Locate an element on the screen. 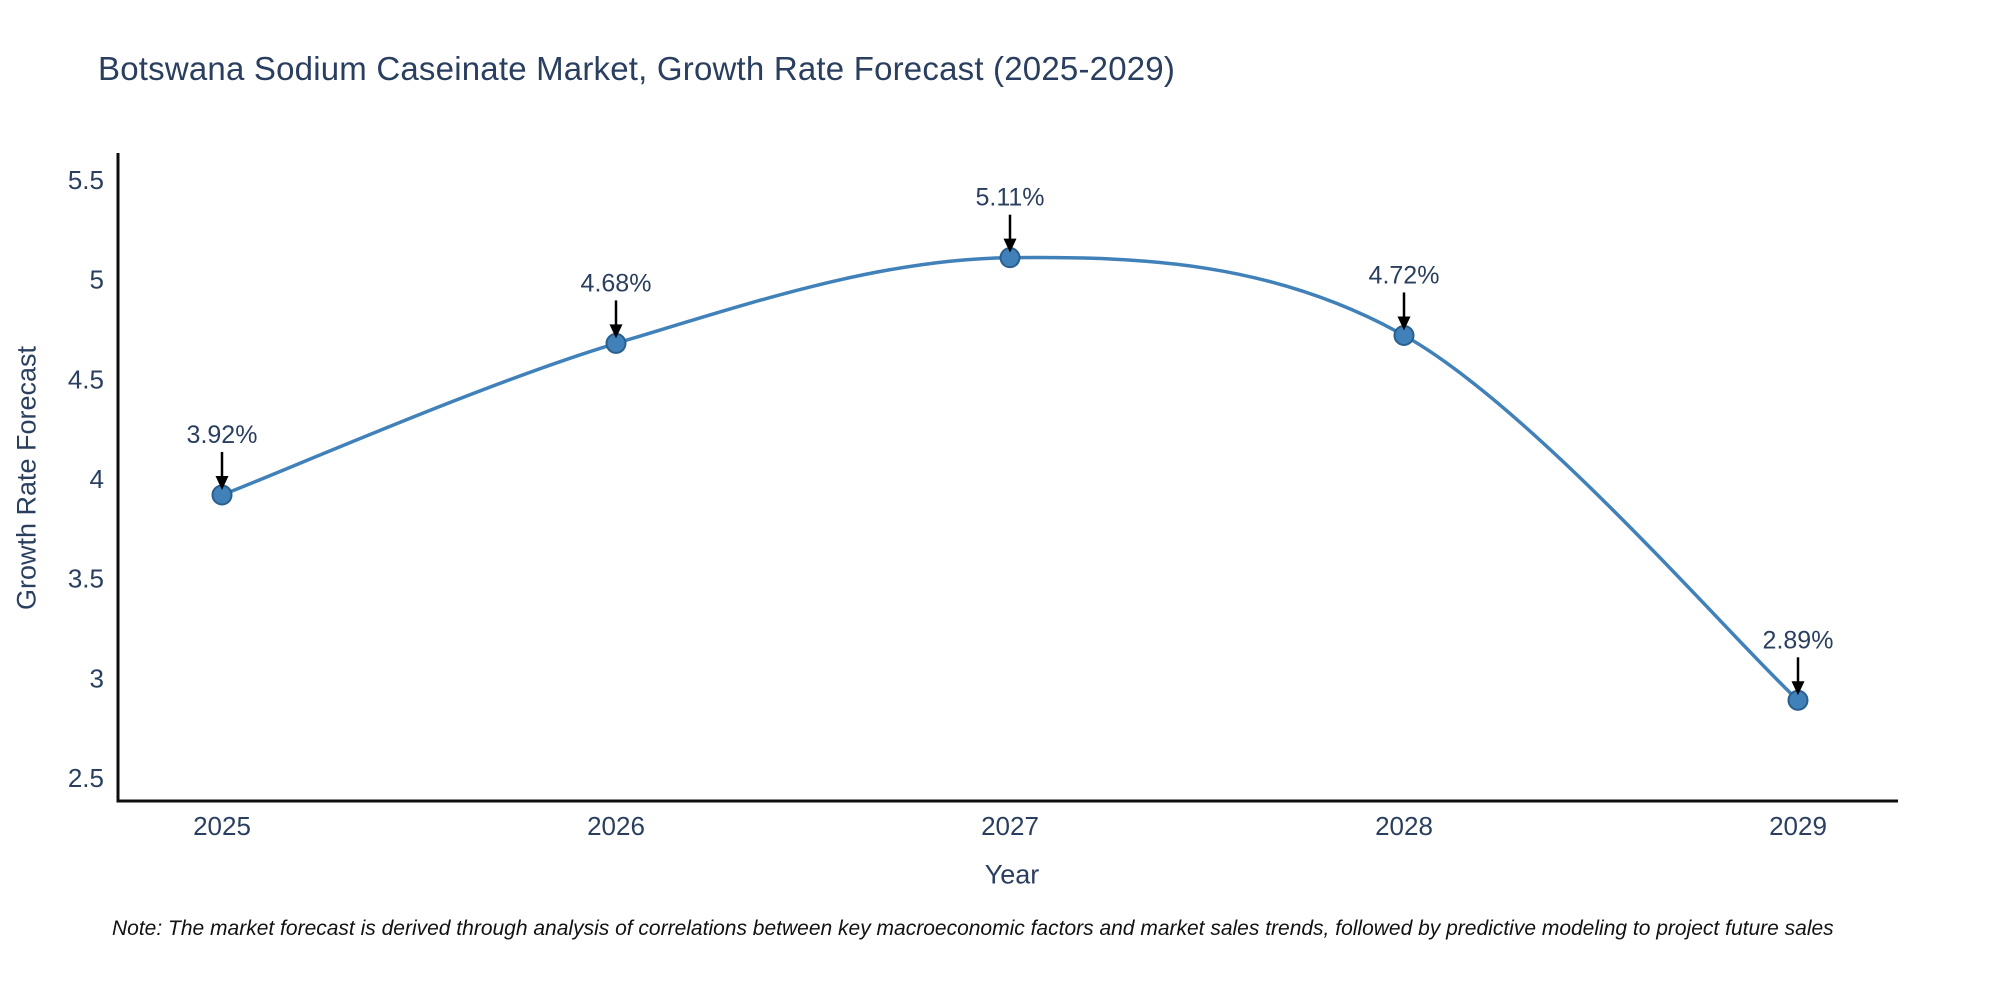  annotation-label: 3.92% is located at coordinates (222, 435).